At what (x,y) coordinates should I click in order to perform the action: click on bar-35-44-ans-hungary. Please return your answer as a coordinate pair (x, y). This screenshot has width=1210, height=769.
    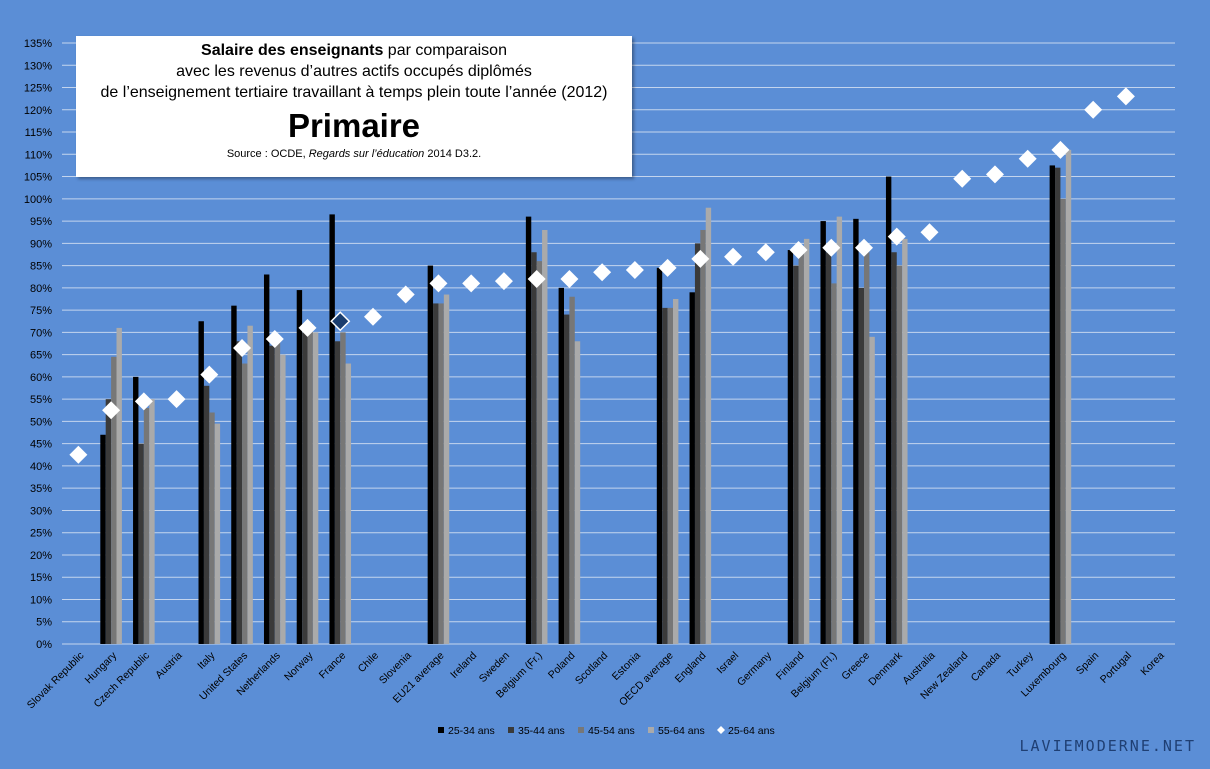
    Looking at the image, I should click on (108, 521).